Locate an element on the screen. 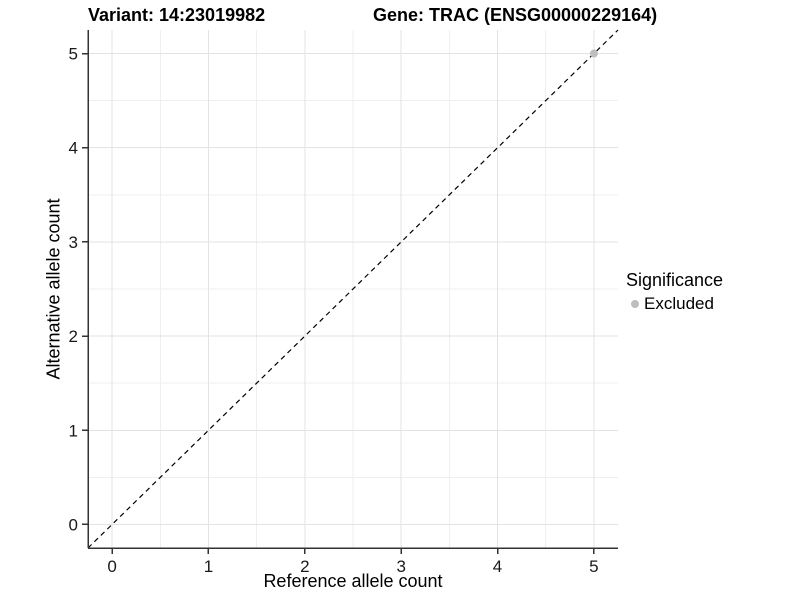  legend-title: Significance is located at coordinates (675, 280).